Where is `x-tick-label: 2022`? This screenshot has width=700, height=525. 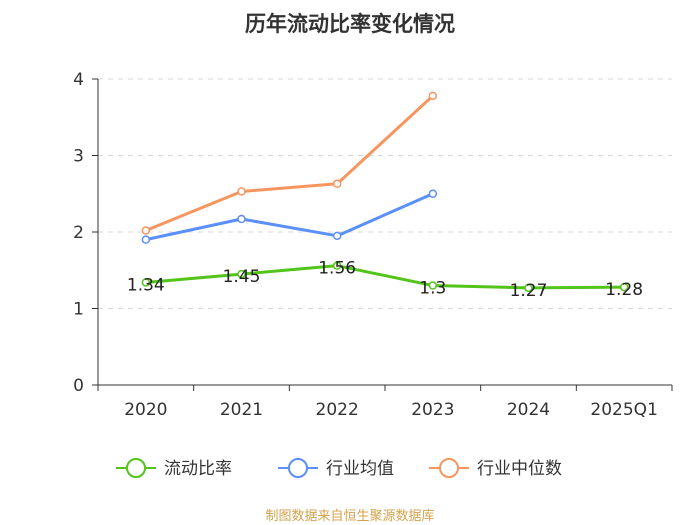
x-tick-label: 2022 is located at coordinates (337, 410).